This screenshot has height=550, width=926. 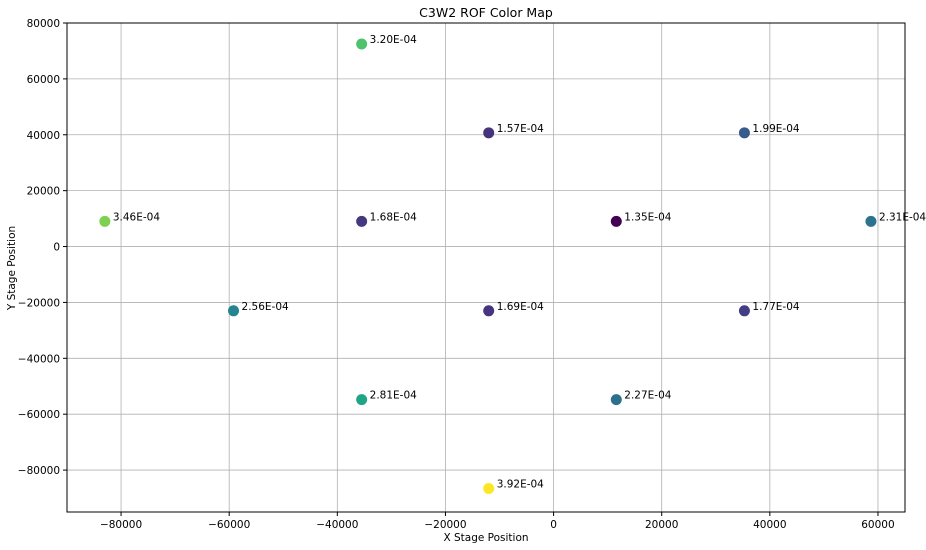 What do you see at coordinates (520, 485) in the screenshot?
I see `data-label: 3.92E-04` at bounding box center [520, 485].